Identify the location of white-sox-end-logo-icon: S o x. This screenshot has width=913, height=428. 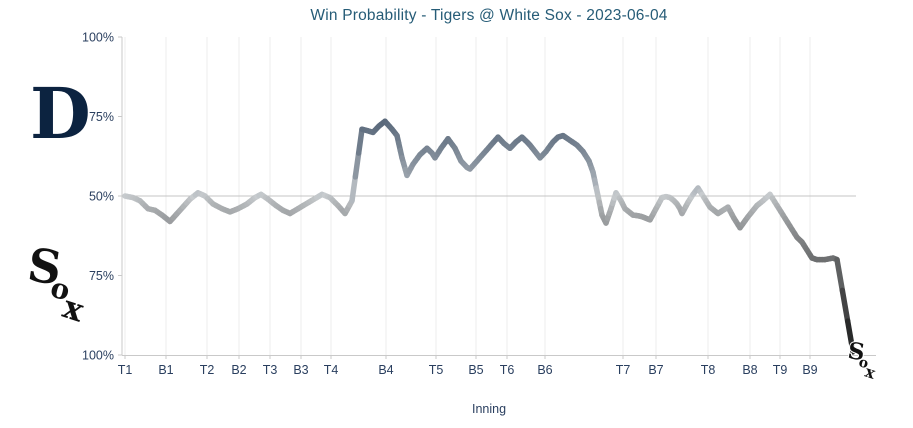
(862, 360).